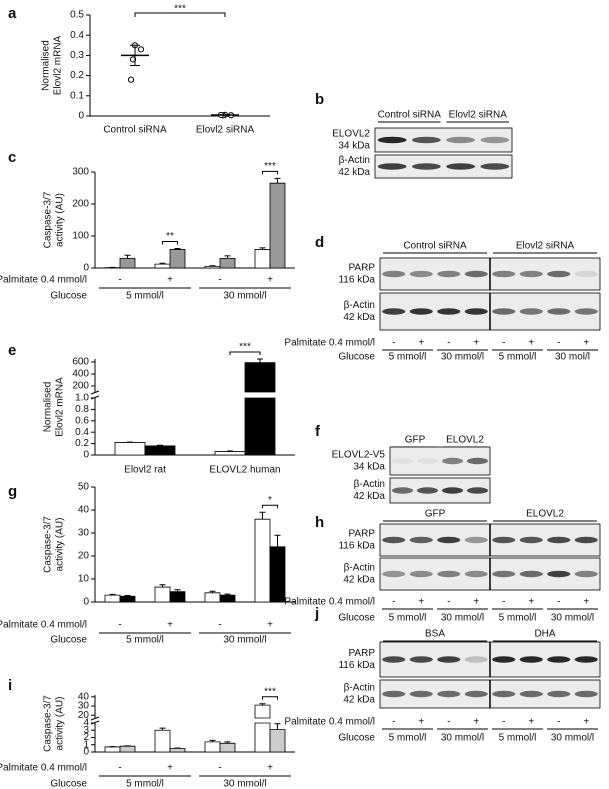 The width and height of the screenshot is (609, 789). What do you see at coordinates (80, 374) in the screenshot?
I see `y-tick-label: 400` at bounding box center [80, 374].